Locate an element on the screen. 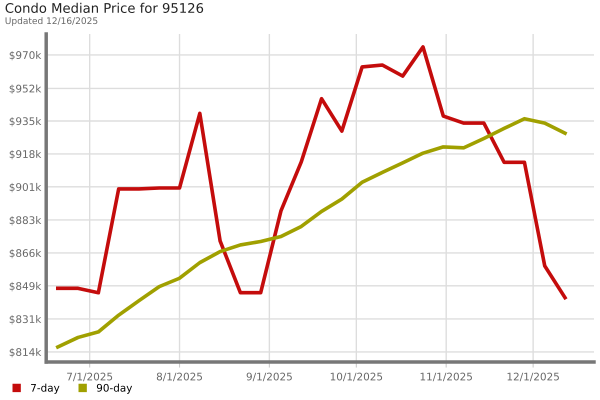 The image size is (600, 400). y-tick-label: $935k is located at coordinates (26, 121).